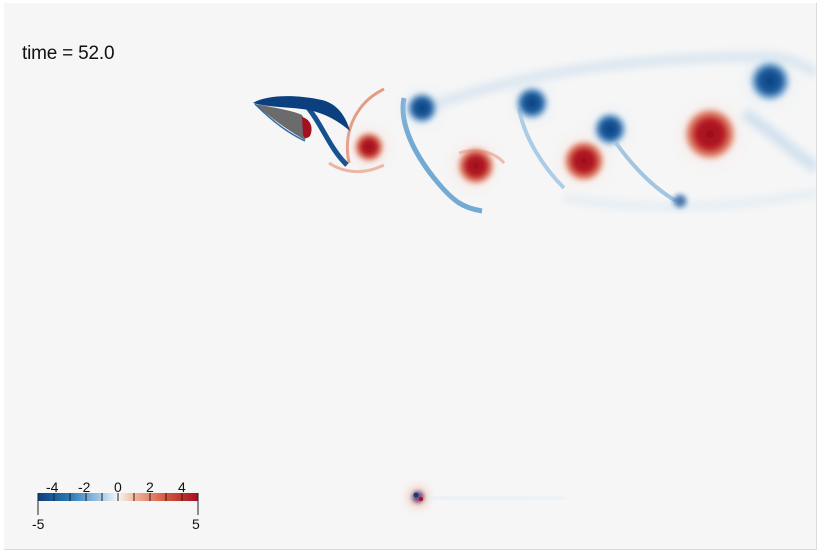 The width and height of the screenshot is (820, 552). I want to click on colorbar-ticks, so click(118, 504).